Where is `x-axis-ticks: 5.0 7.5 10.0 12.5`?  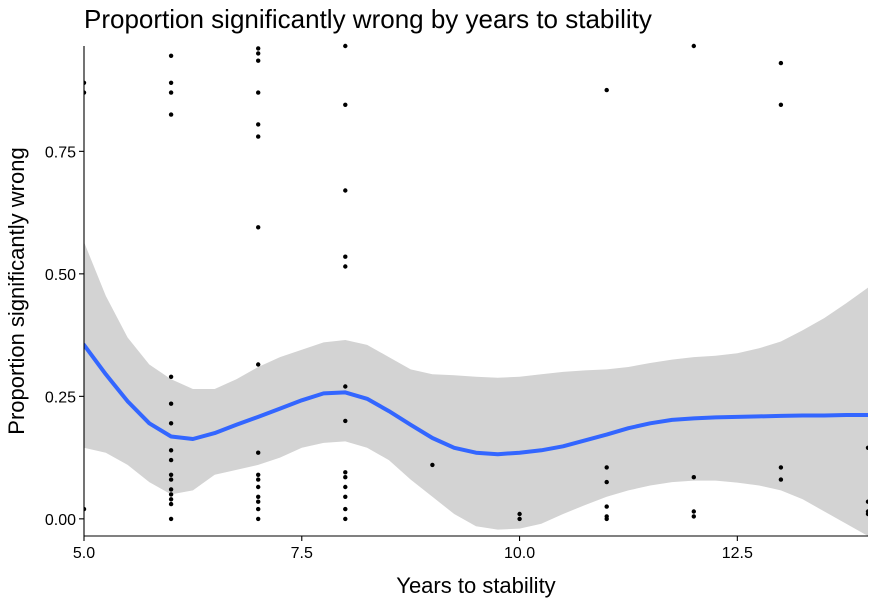 x-axis-ticks: 5.0 7.5 10.0 12.5 is located at coordinates (413, 549).